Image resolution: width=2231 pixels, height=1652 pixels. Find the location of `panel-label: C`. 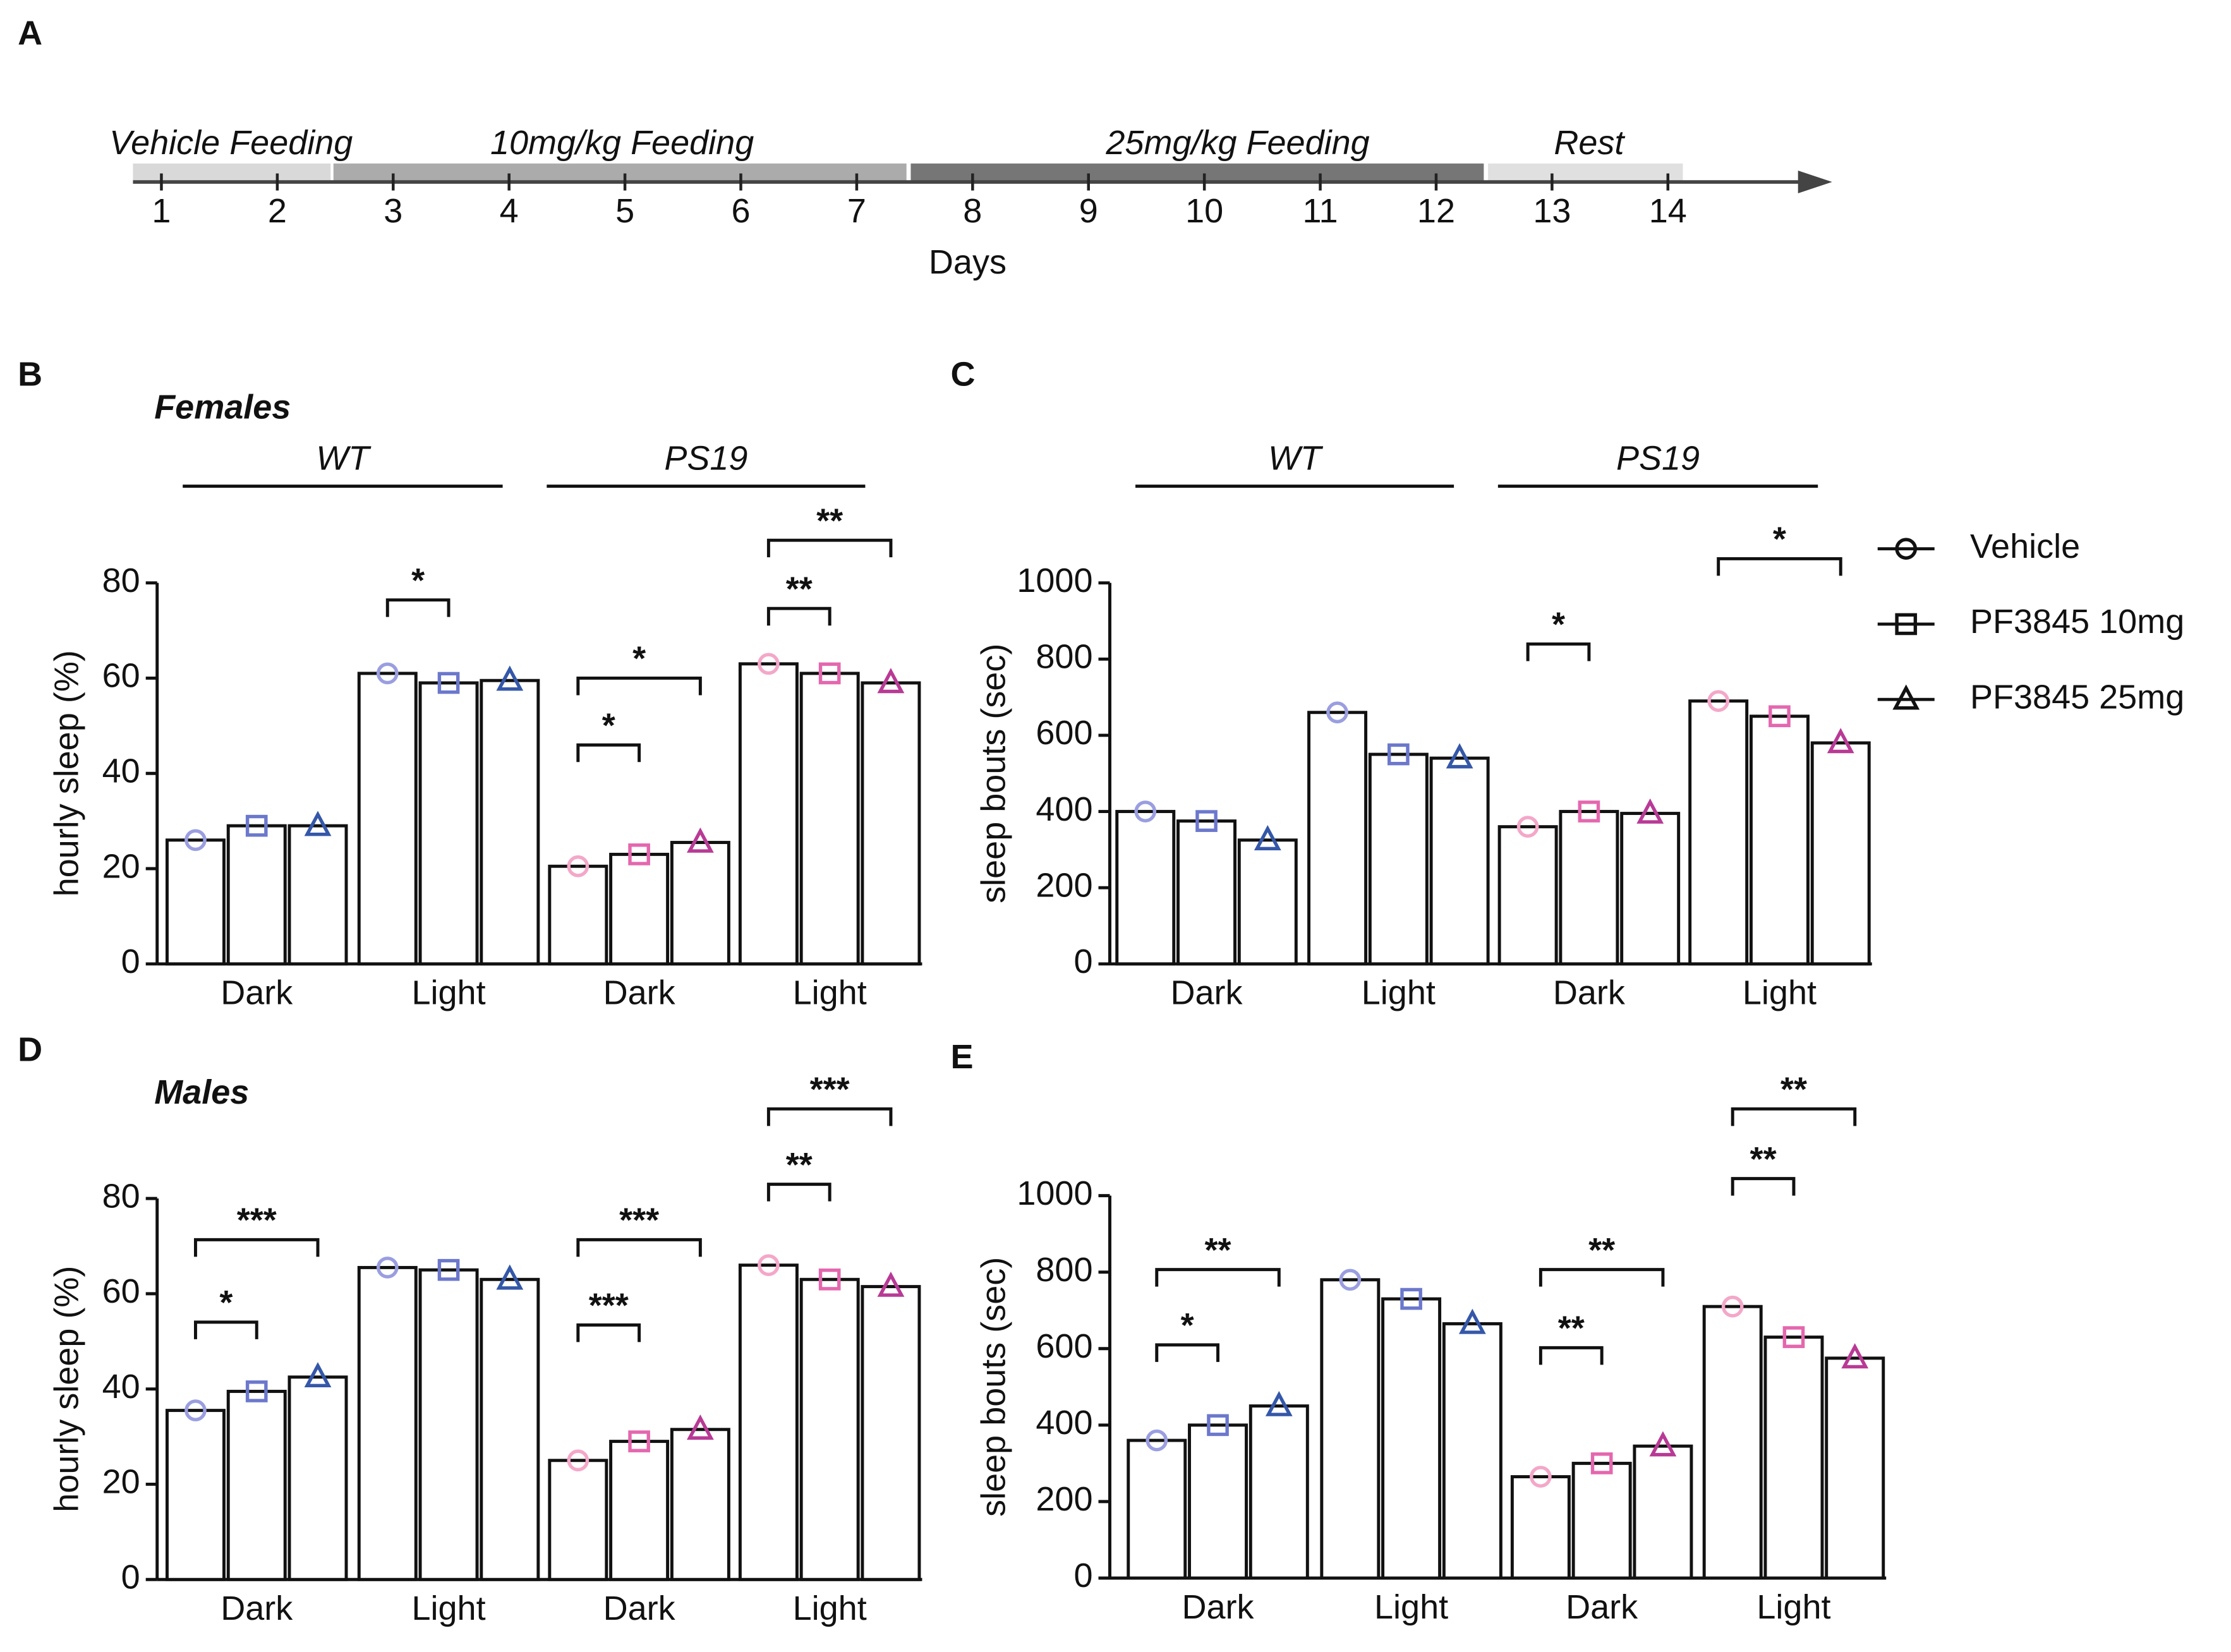

panel-label: C is located at coordinates (963, 375).